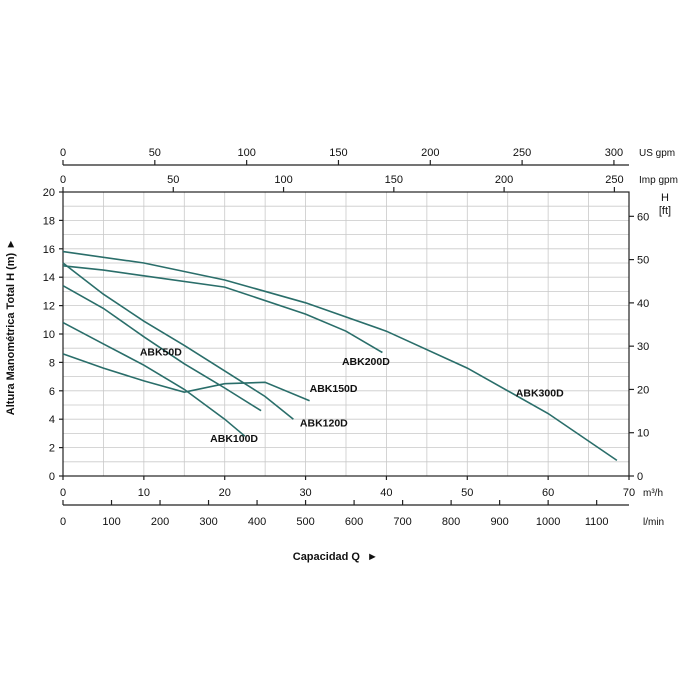 Image resolution: width=700 pixels, height=700 pixels. What do you see at coordinates (11, 333) in the screenshot?
I see `y-axis-title: Altura Manométrica Total H (m)` at bounding box center [11, 333].